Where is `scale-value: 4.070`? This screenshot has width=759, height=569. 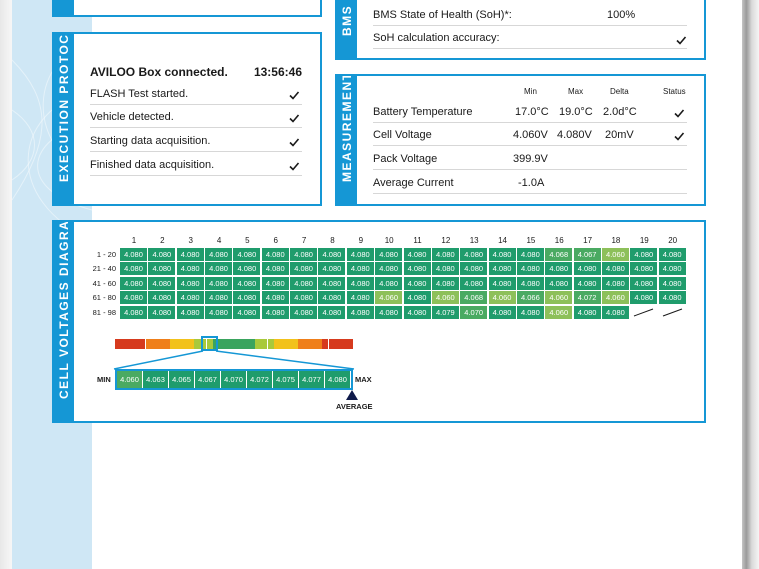
scale-value: 4.070 is located at coordinates (234, 379).